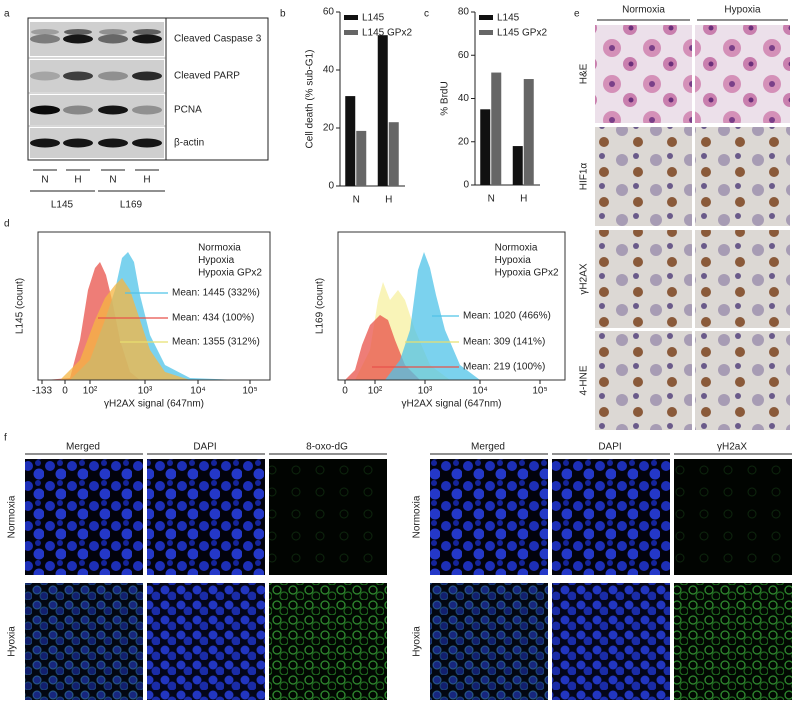 The image size is (796, 706). Describe the element at coordinates (112, 180) in the screenshot. I see `lane-label: N` at that location.